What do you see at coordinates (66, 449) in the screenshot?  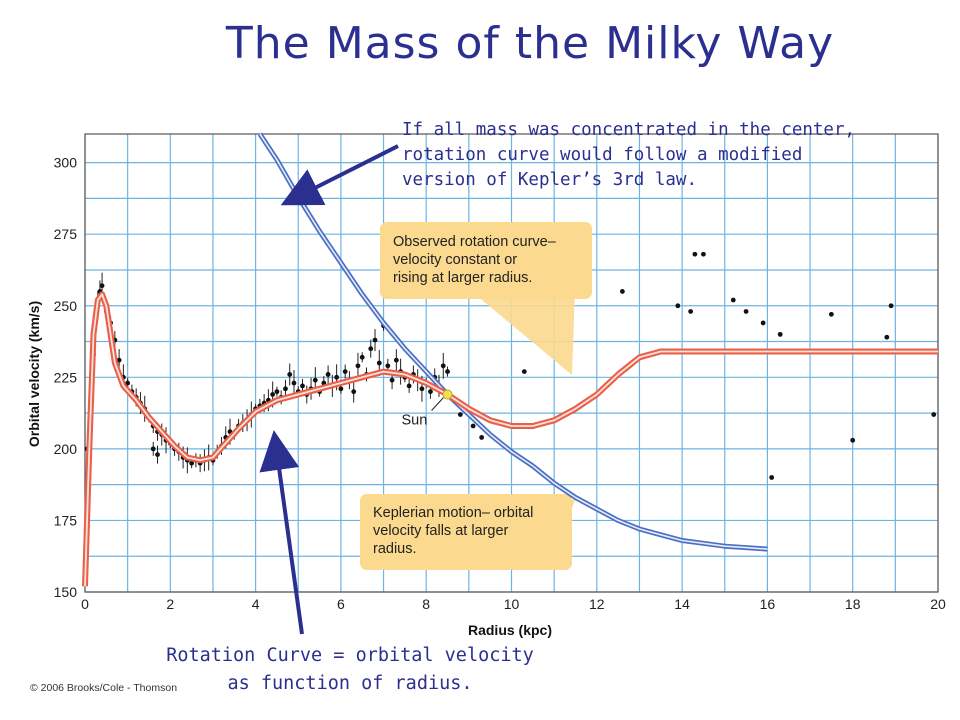 I see `y-tick-label: 200` at bounding box center [66, 449].